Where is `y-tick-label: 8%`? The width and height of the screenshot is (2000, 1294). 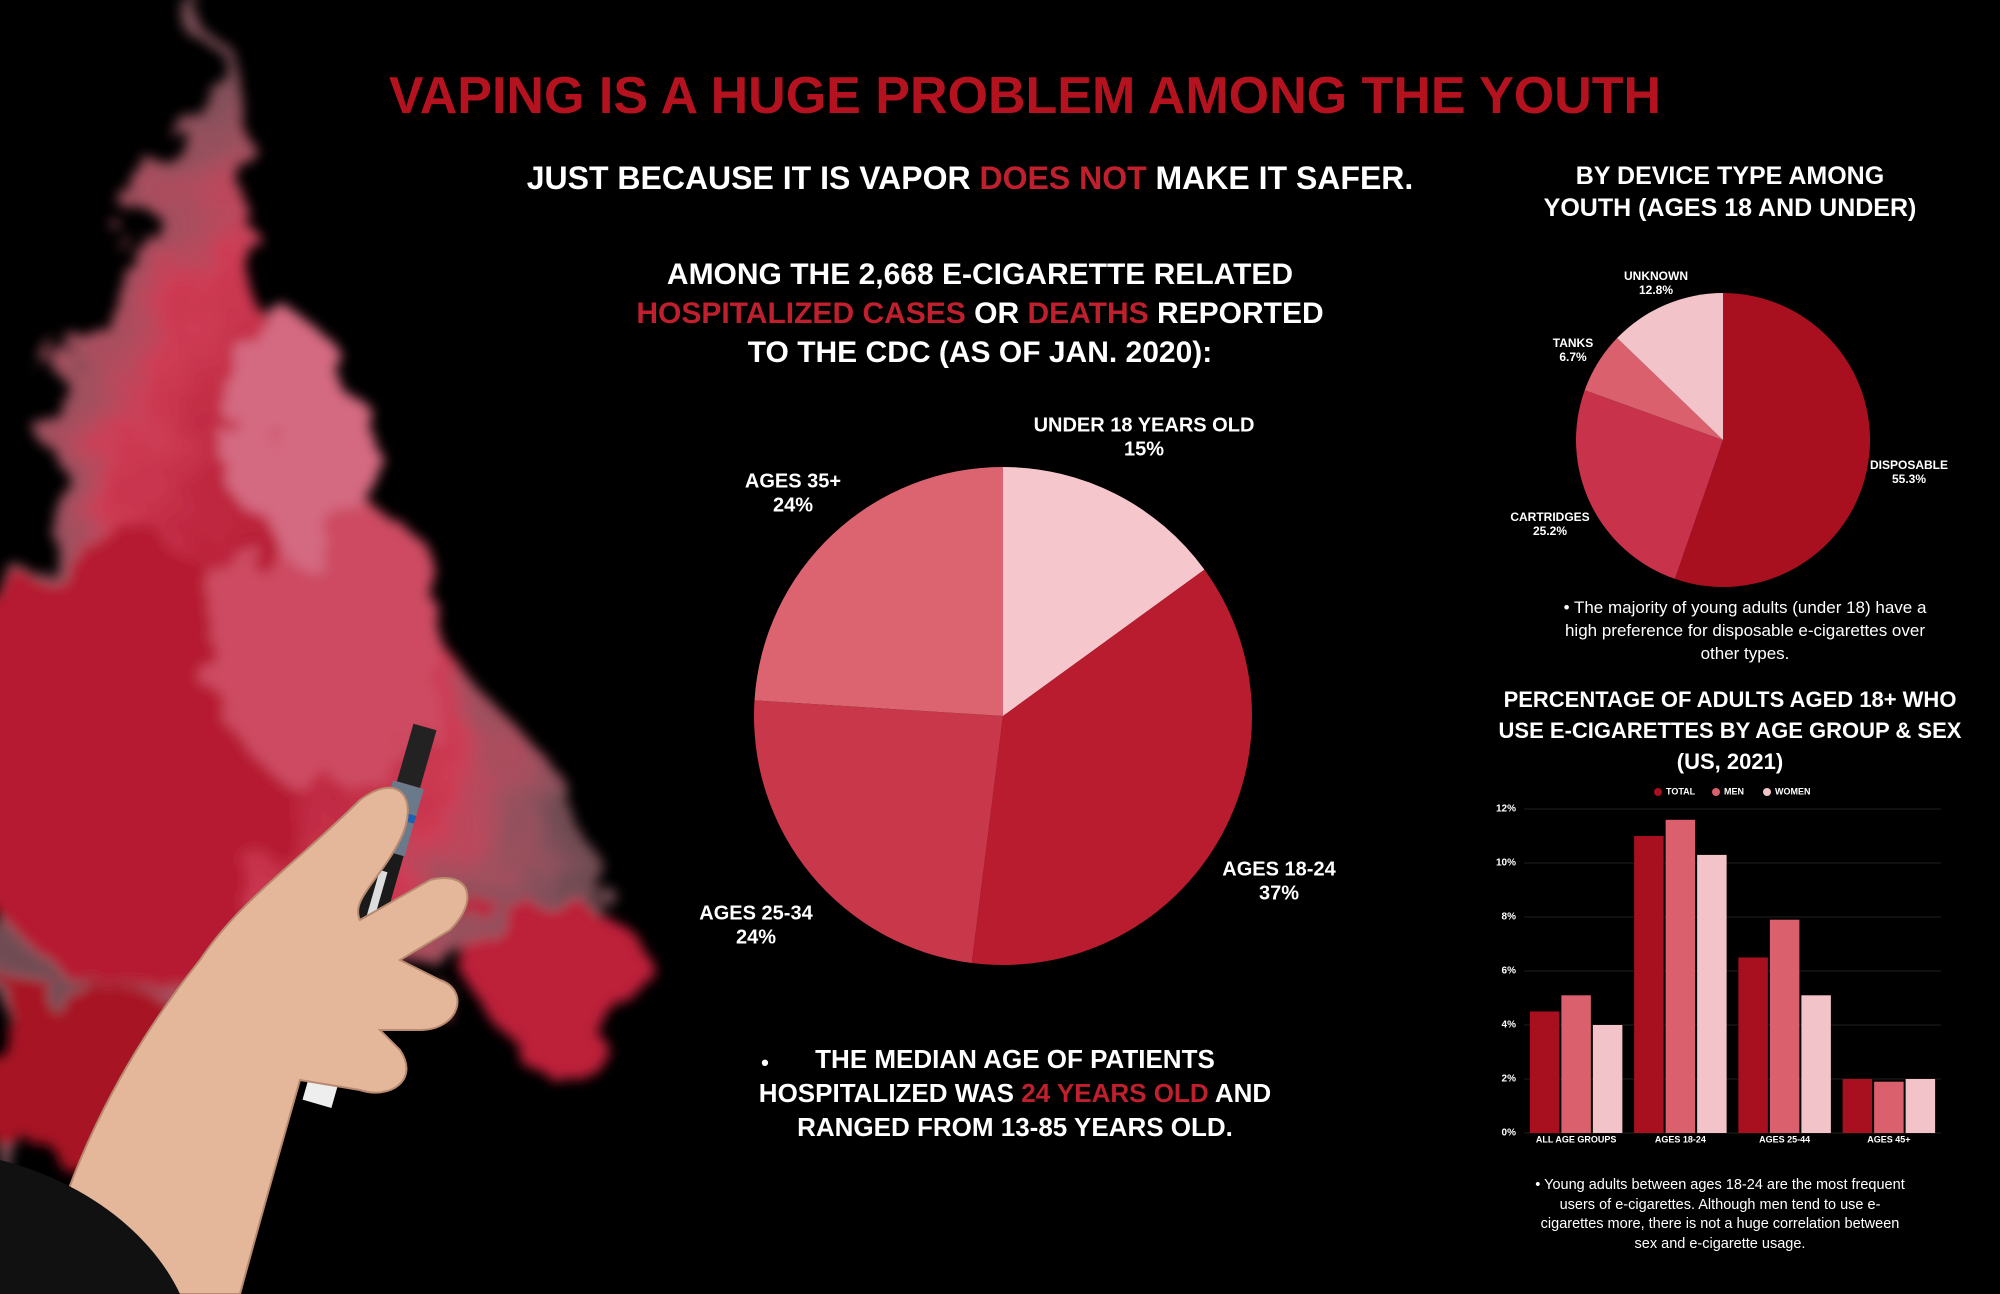
y-tick-label: 8% is located at coordinates (1509, 917).